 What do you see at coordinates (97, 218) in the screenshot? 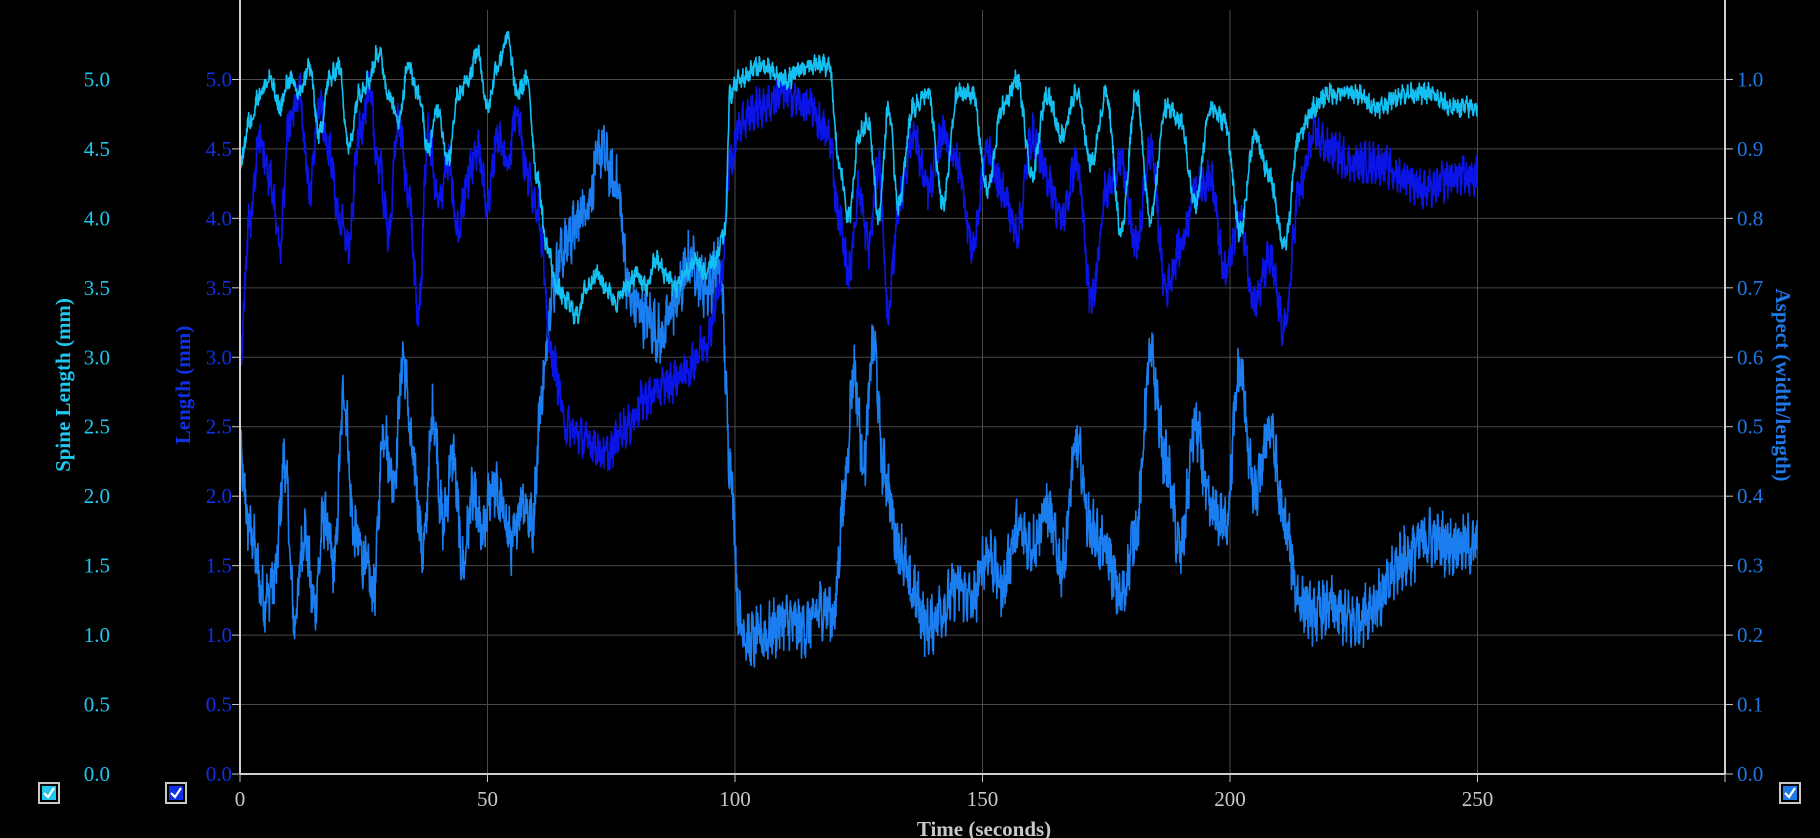
I see `spine-tick-label: 4.0` at bounding box center [97, 218].